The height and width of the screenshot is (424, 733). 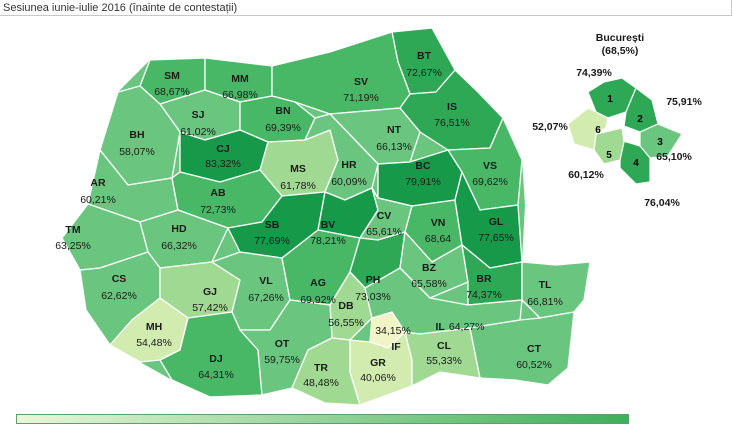 I want to click on county-code-ar: AR, so click(x=98, y=183).